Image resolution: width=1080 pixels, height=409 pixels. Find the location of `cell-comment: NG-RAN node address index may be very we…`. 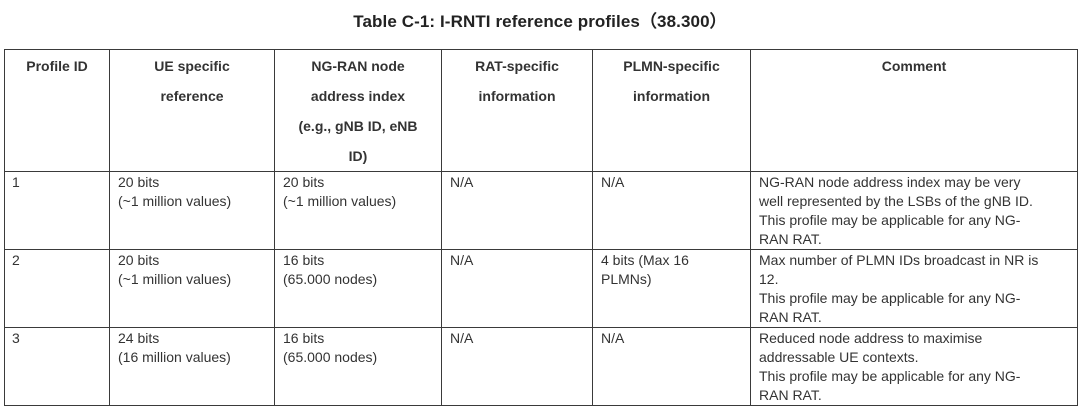

cell-comment: NG-RAN node address index may be very we… is located at coordinates (914, 210).